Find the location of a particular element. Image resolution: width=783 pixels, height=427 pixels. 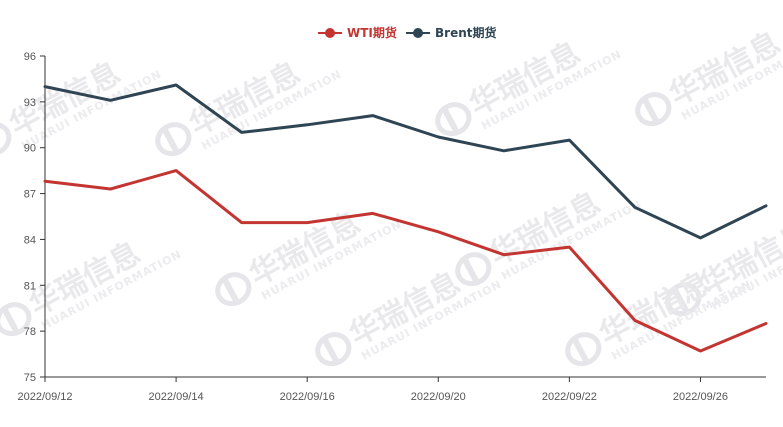

x-tick-label: 2022/09/16 is located at coordinates (307, 397).